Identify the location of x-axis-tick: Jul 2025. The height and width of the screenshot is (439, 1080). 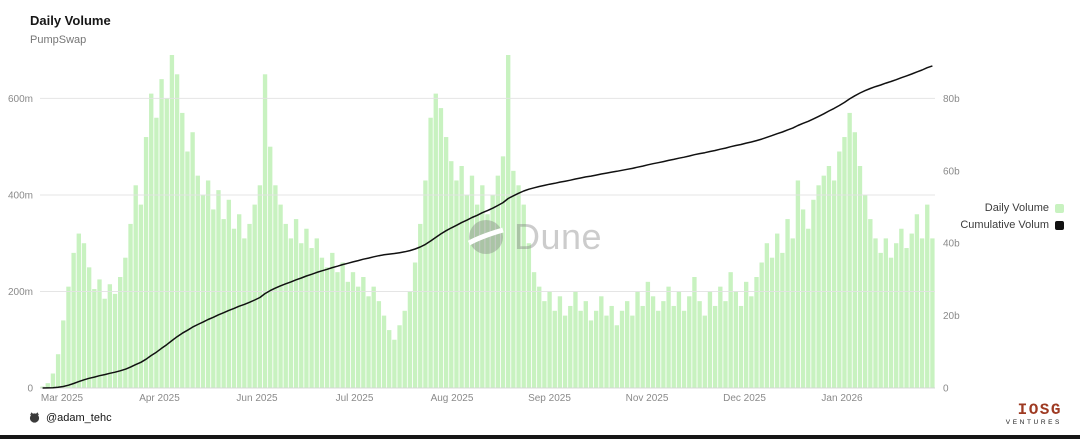
(355, 398).